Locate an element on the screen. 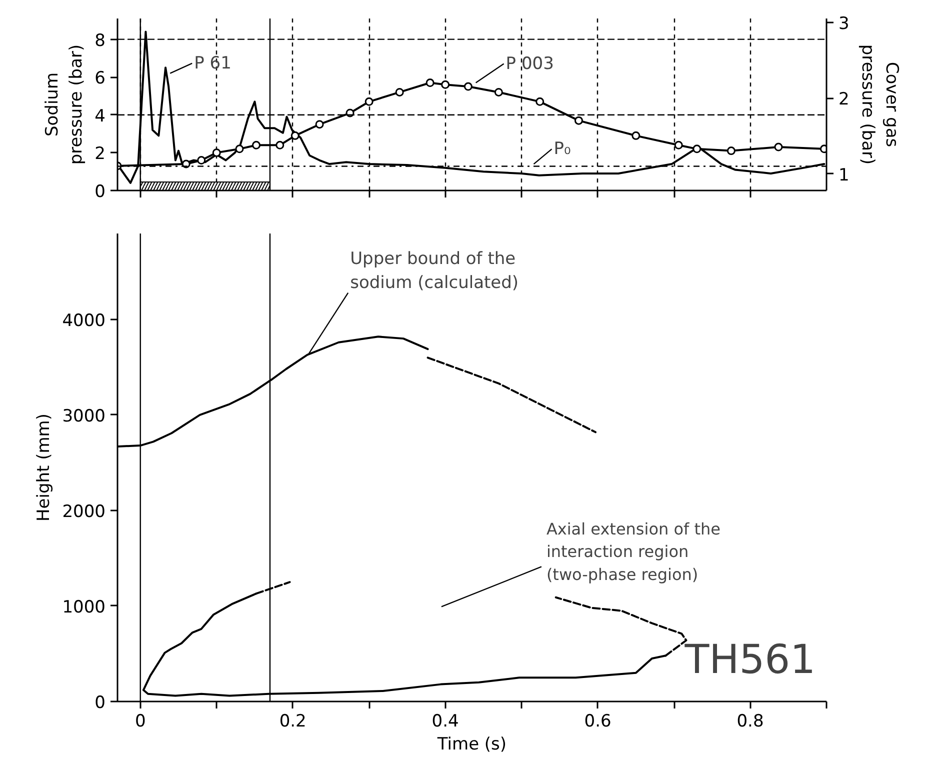 This screenshot has width=925, height=782. y-tick-label: 6 is located at coordinates (100, 78).